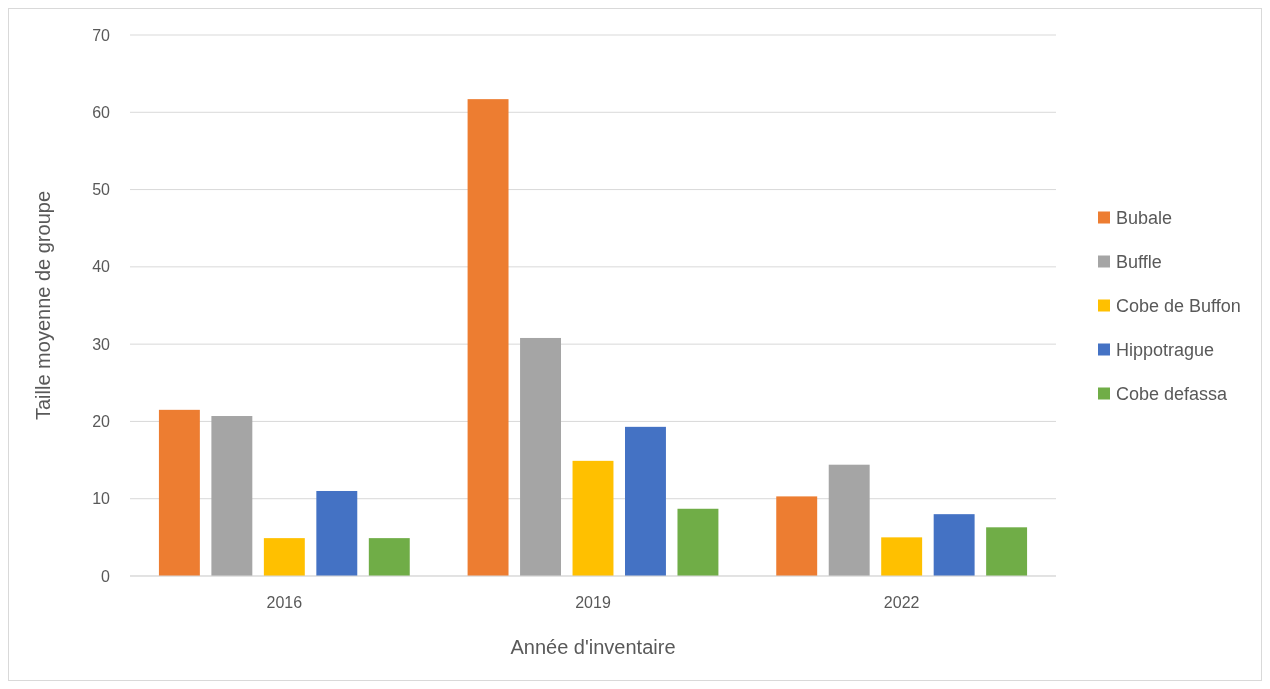 This screenshot has height=689, width=1270. I want to click on y-tick-label: 30, so click(101, 344).